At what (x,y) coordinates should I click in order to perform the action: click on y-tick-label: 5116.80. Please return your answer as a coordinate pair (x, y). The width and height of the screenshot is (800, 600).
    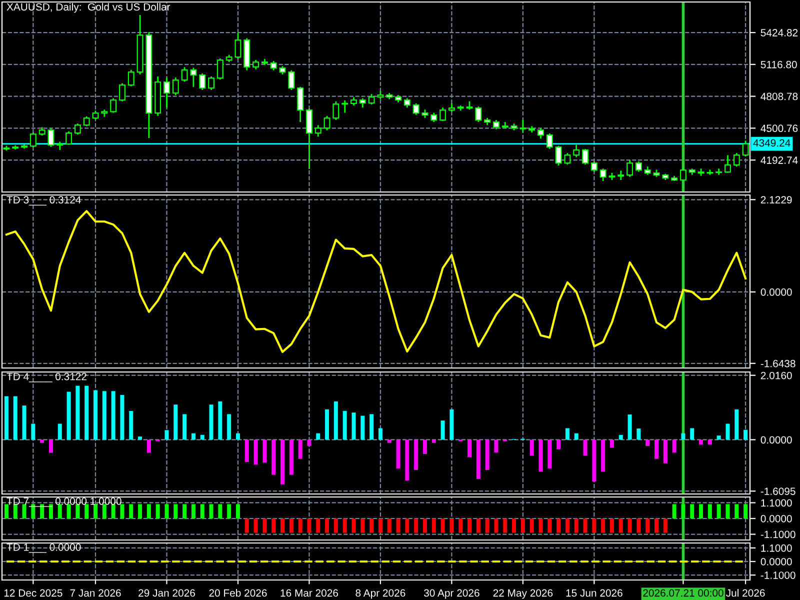
    Looking at the image, I should click on (778, 64).